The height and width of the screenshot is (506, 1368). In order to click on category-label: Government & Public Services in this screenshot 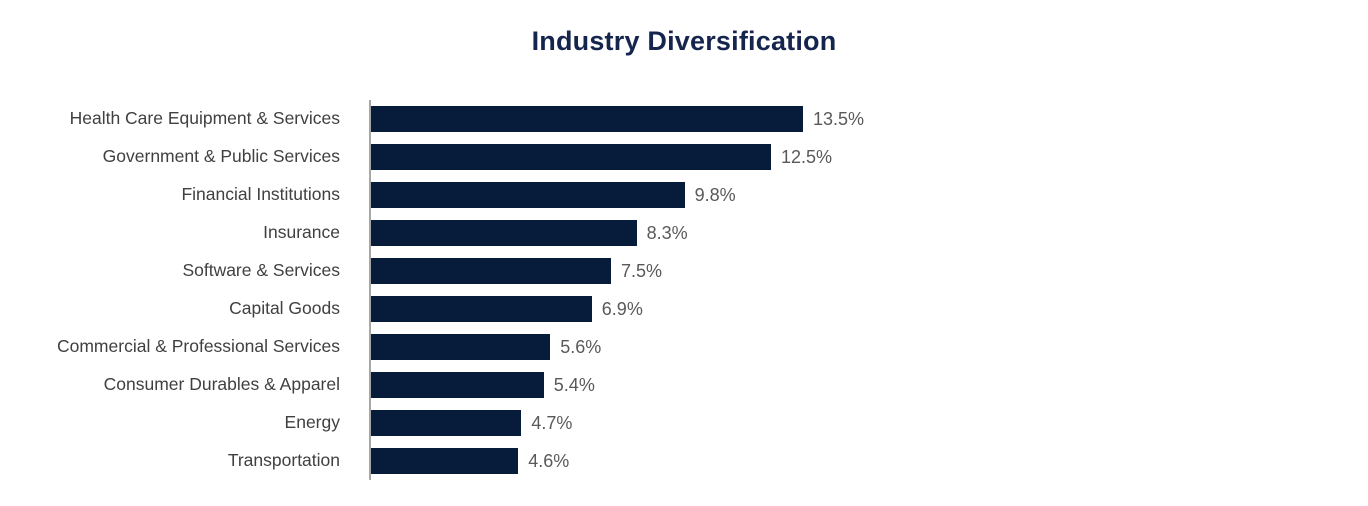, I will do `click(221, 156)`.